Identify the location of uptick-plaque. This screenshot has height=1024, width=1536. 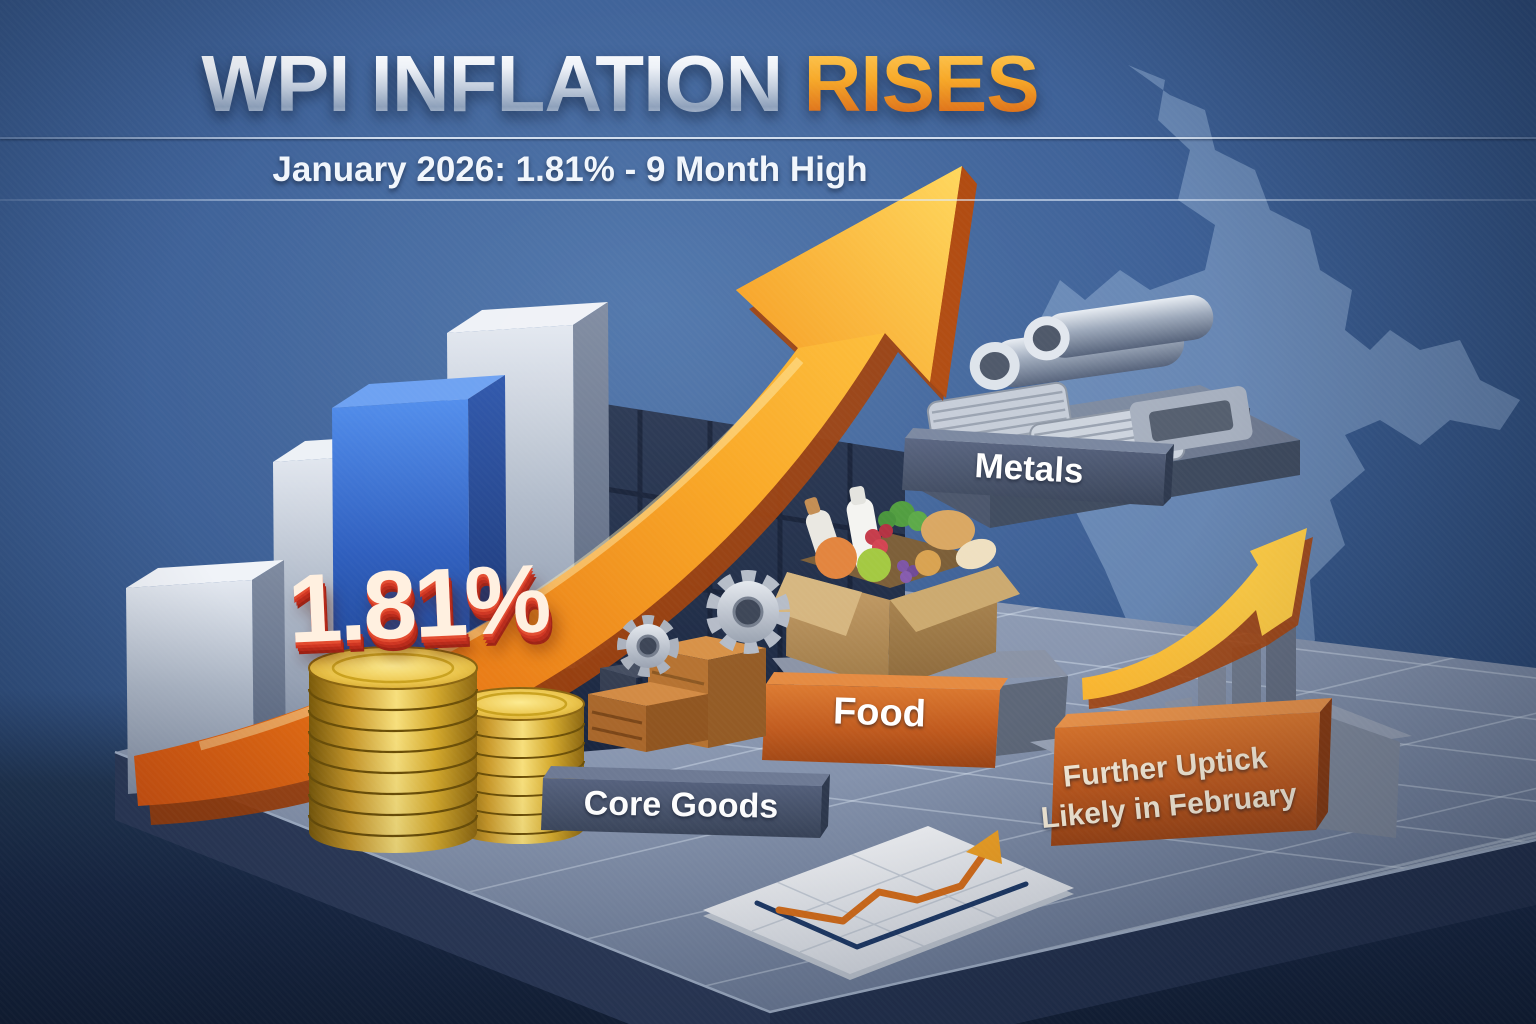
(1191, 772).